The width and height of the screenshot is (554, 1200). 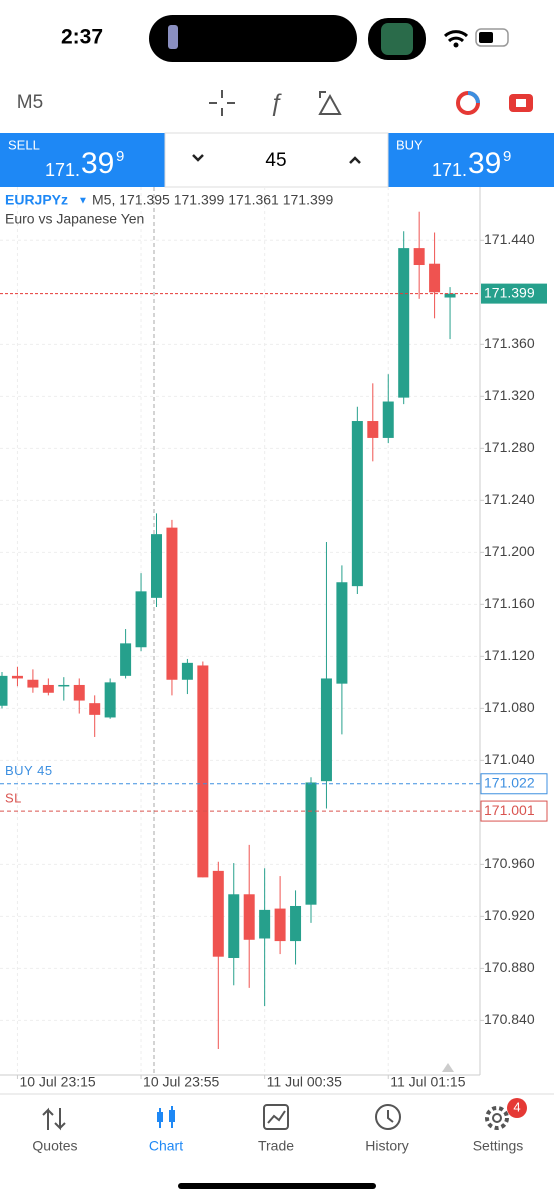 What do you see at coordinates (509, 447) in the screenshot?
I see `y-tick-label: 171.280` at bounding box center [509, 447].